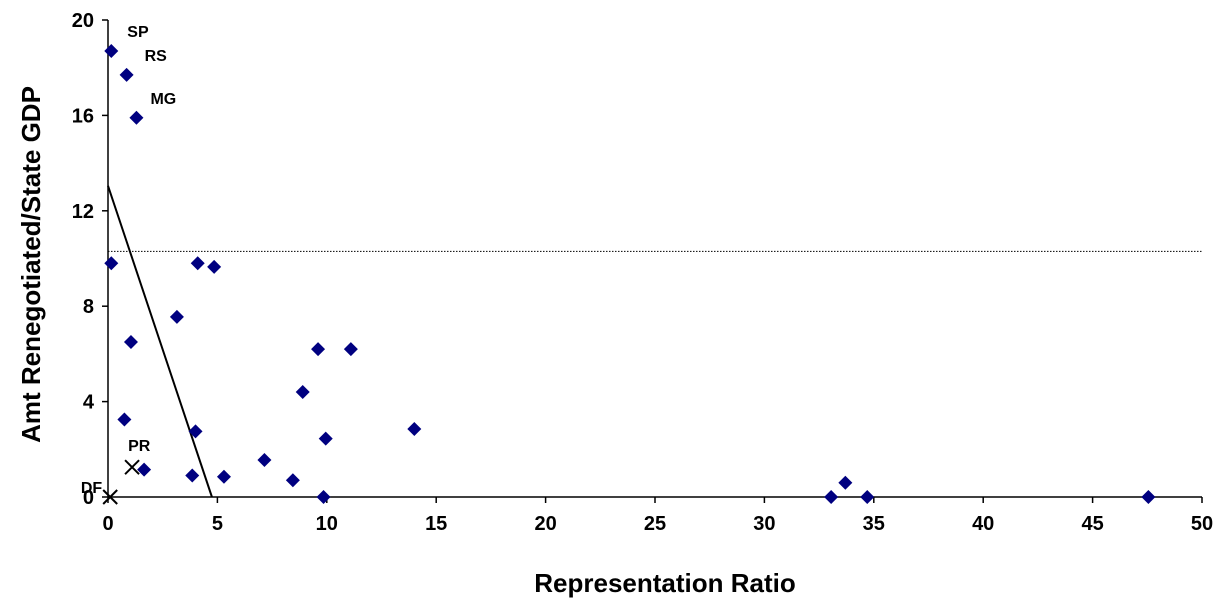  Describe the element at coordinates (139, 446) in the screenshot. I see `point-label: PR` at that location.